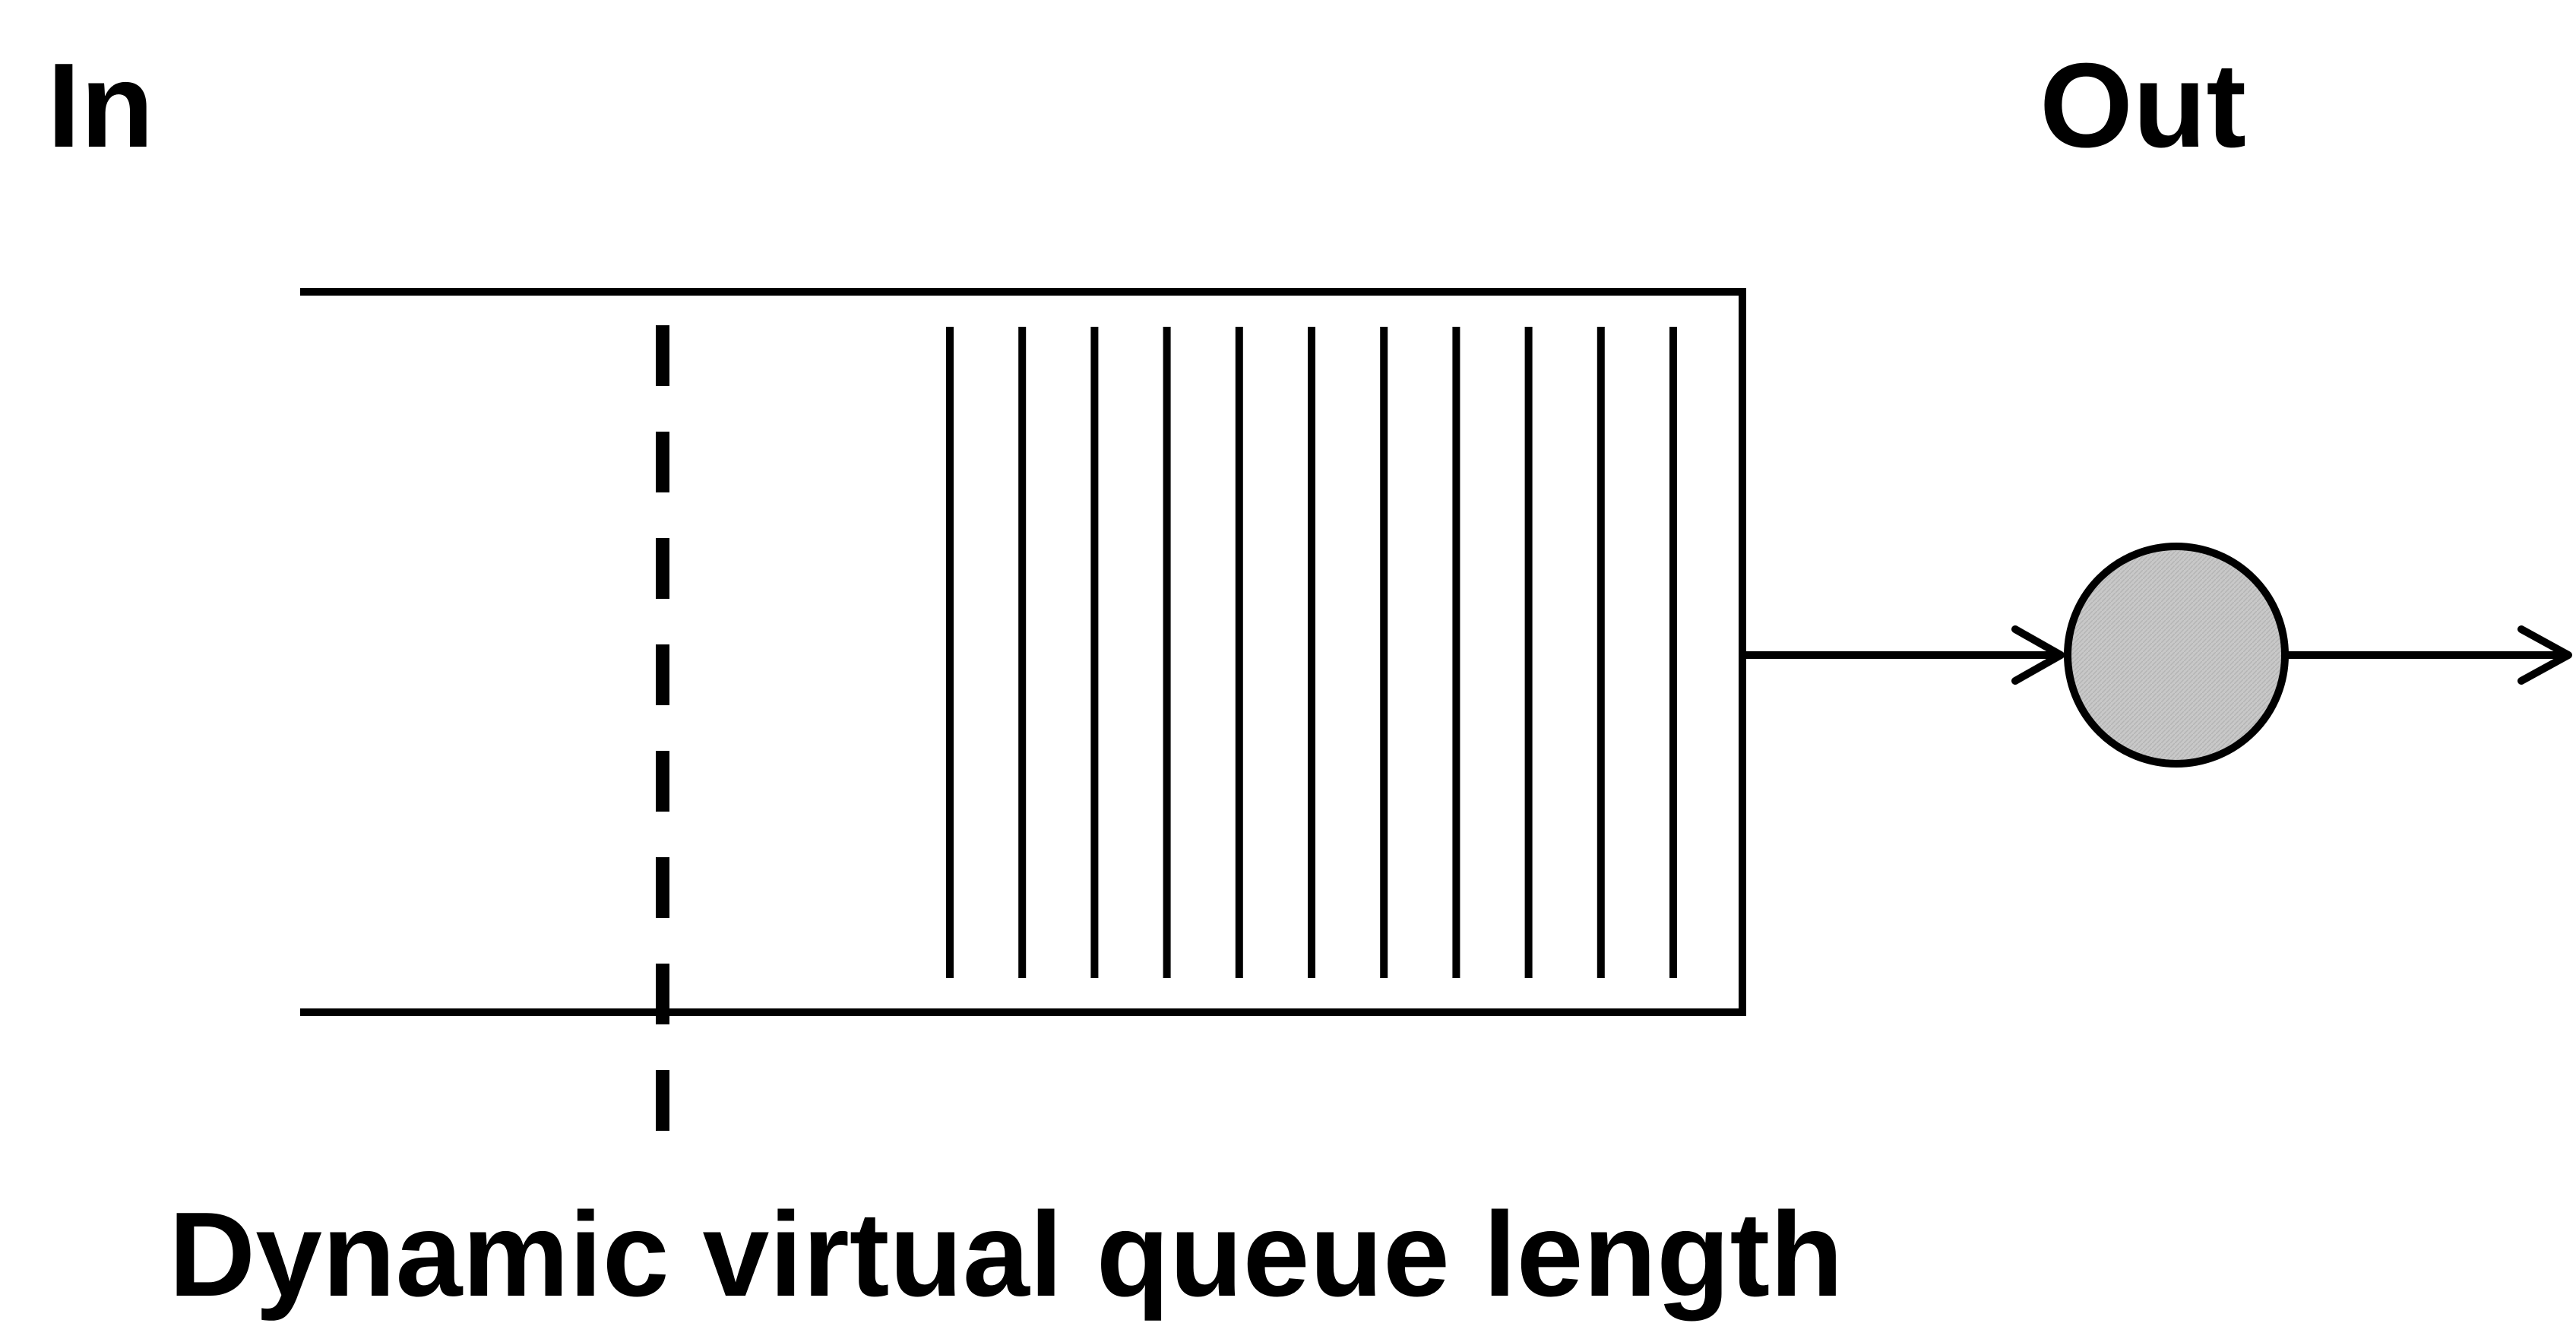 This screenshot has height=1339, width=2576. I want to click on caption-label: Dynamic virtual queue length, so click(1006, 1255).